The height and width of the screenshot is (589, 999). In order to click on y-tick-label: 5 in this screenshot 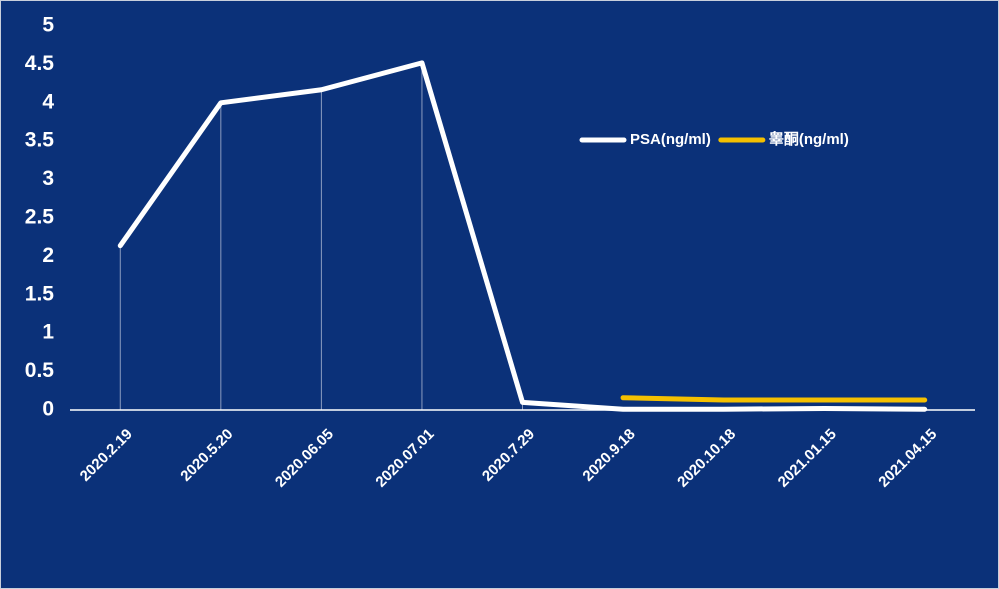, I will do `click(48, 25)`.